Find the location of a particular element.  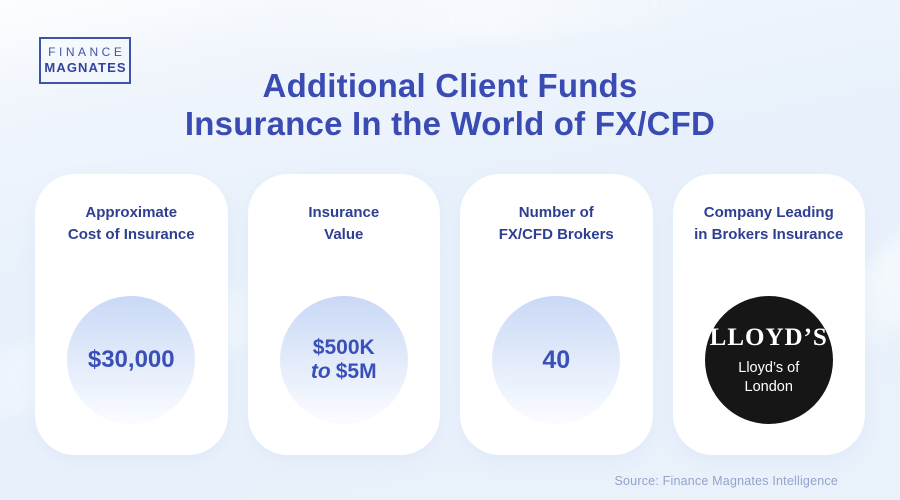

card-insurance-value: Insurance Value $500K to $5M is located at coordinates (344, 314).